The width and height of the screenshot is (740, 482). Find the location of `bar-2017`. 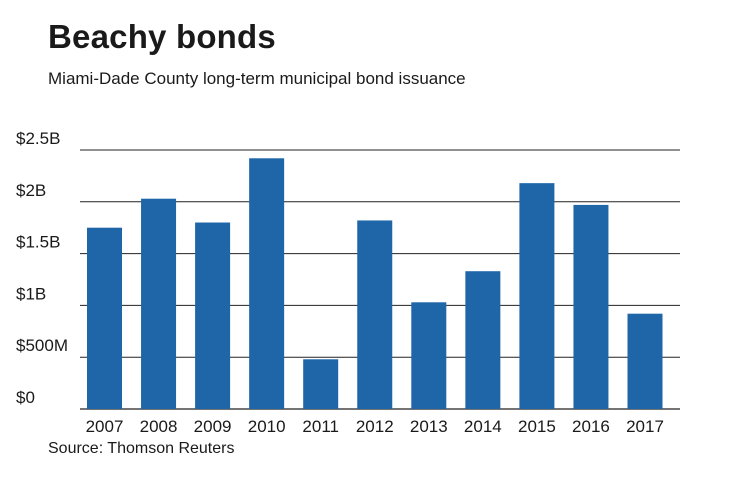

bar-2017 is located at coordinates (645, 361).